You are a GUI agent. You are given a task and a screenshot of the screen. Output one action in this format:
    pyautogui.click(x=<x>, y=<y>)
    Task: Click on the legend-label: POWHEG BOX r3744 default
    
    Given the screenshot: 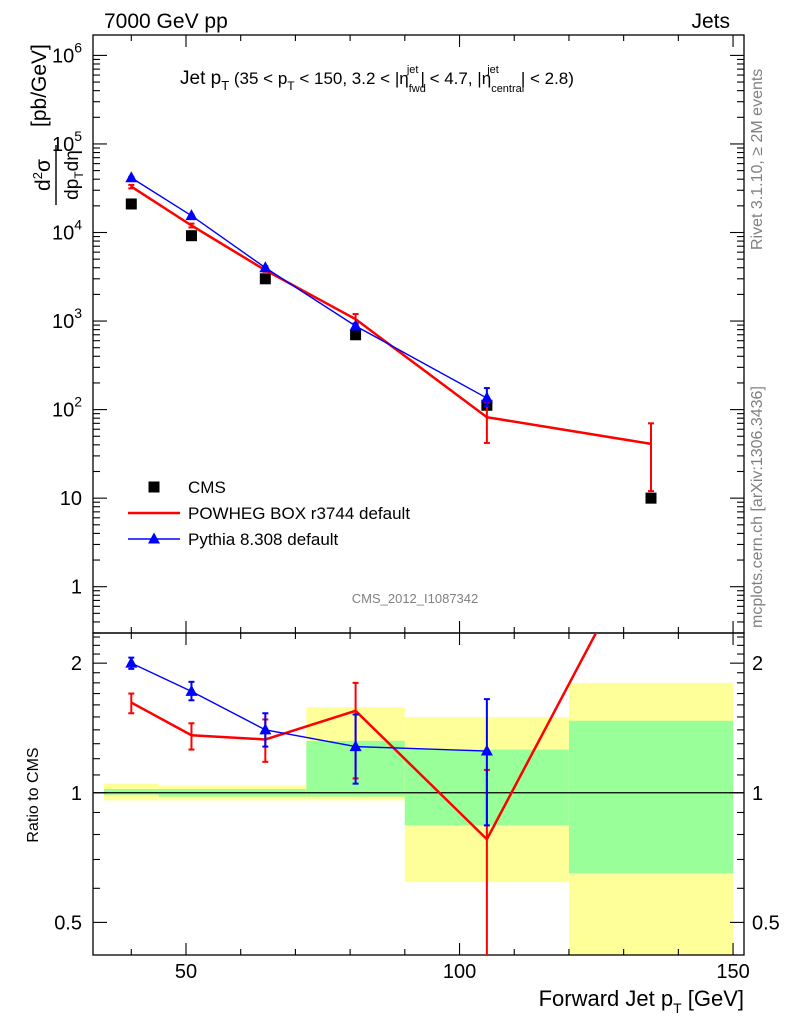 What is the action you would take?
    pyautogui.click(x=299, y=513)
    